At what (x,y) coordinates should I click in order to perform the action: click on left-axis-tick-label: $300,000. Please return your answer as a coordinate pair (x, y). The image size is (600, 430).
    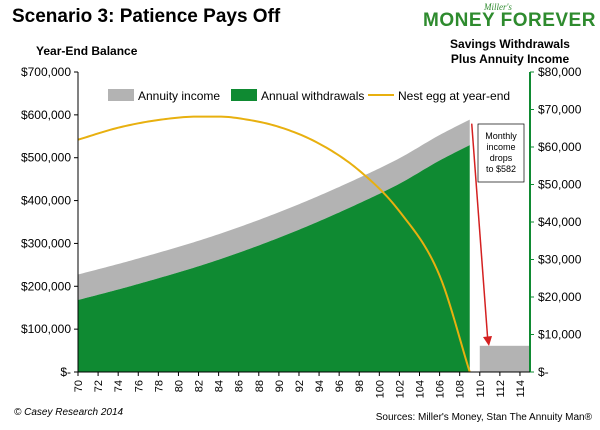
    Looking at the image, I should click on (46, 243).